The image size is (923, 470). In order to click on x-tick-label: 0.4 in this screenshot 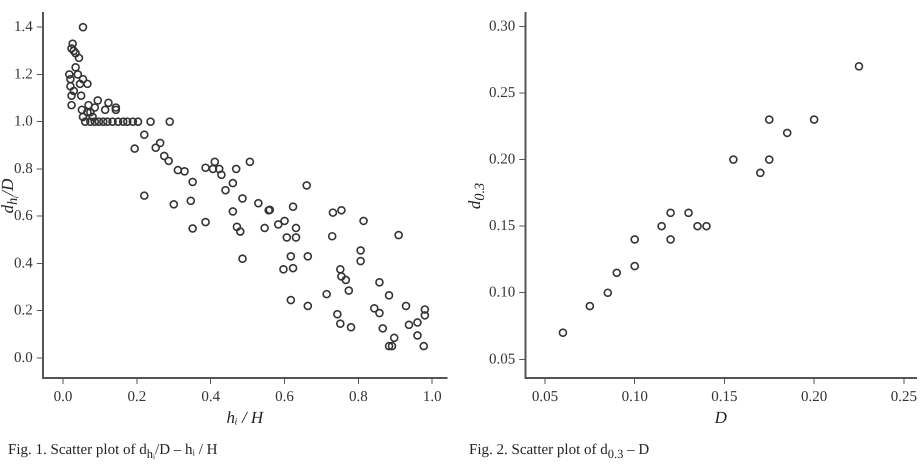, I will do `click(211, 396)`.